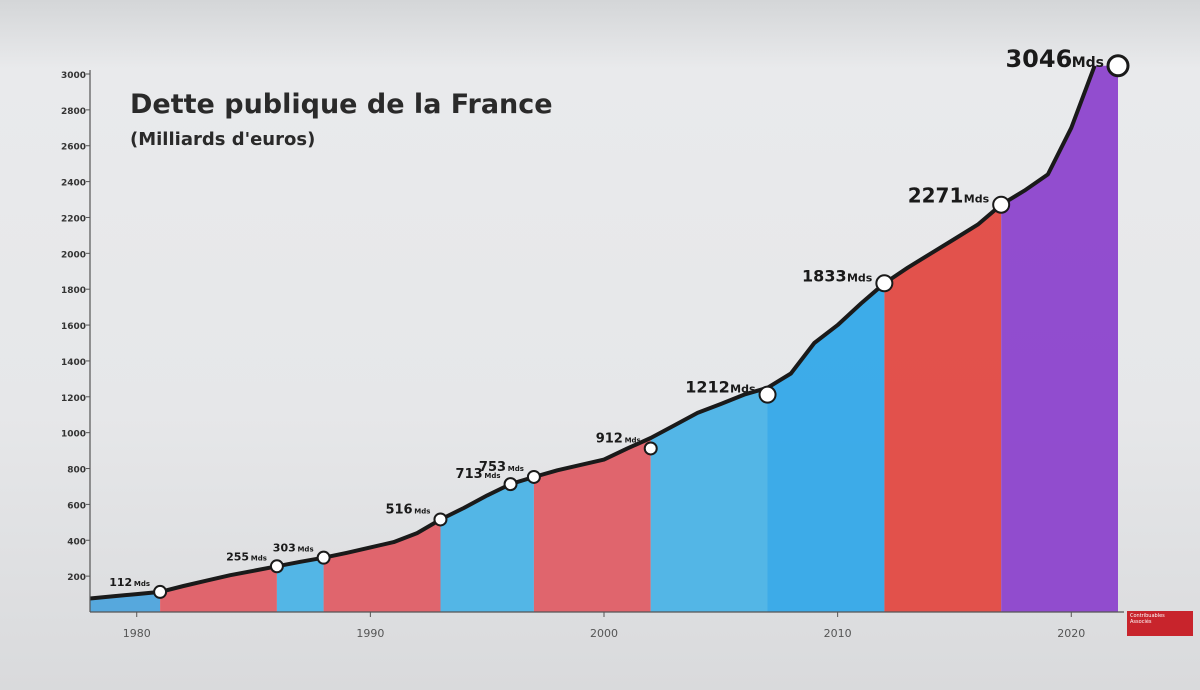  Describe the element at coordinates (1147, 616) in the screenshot. I see `logo-line-1: Contribuables` at that location.